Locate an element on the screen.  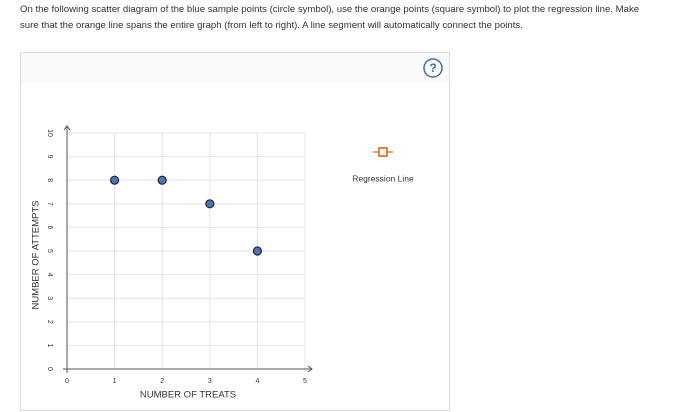
help-button is located at coordinates (433, 68).